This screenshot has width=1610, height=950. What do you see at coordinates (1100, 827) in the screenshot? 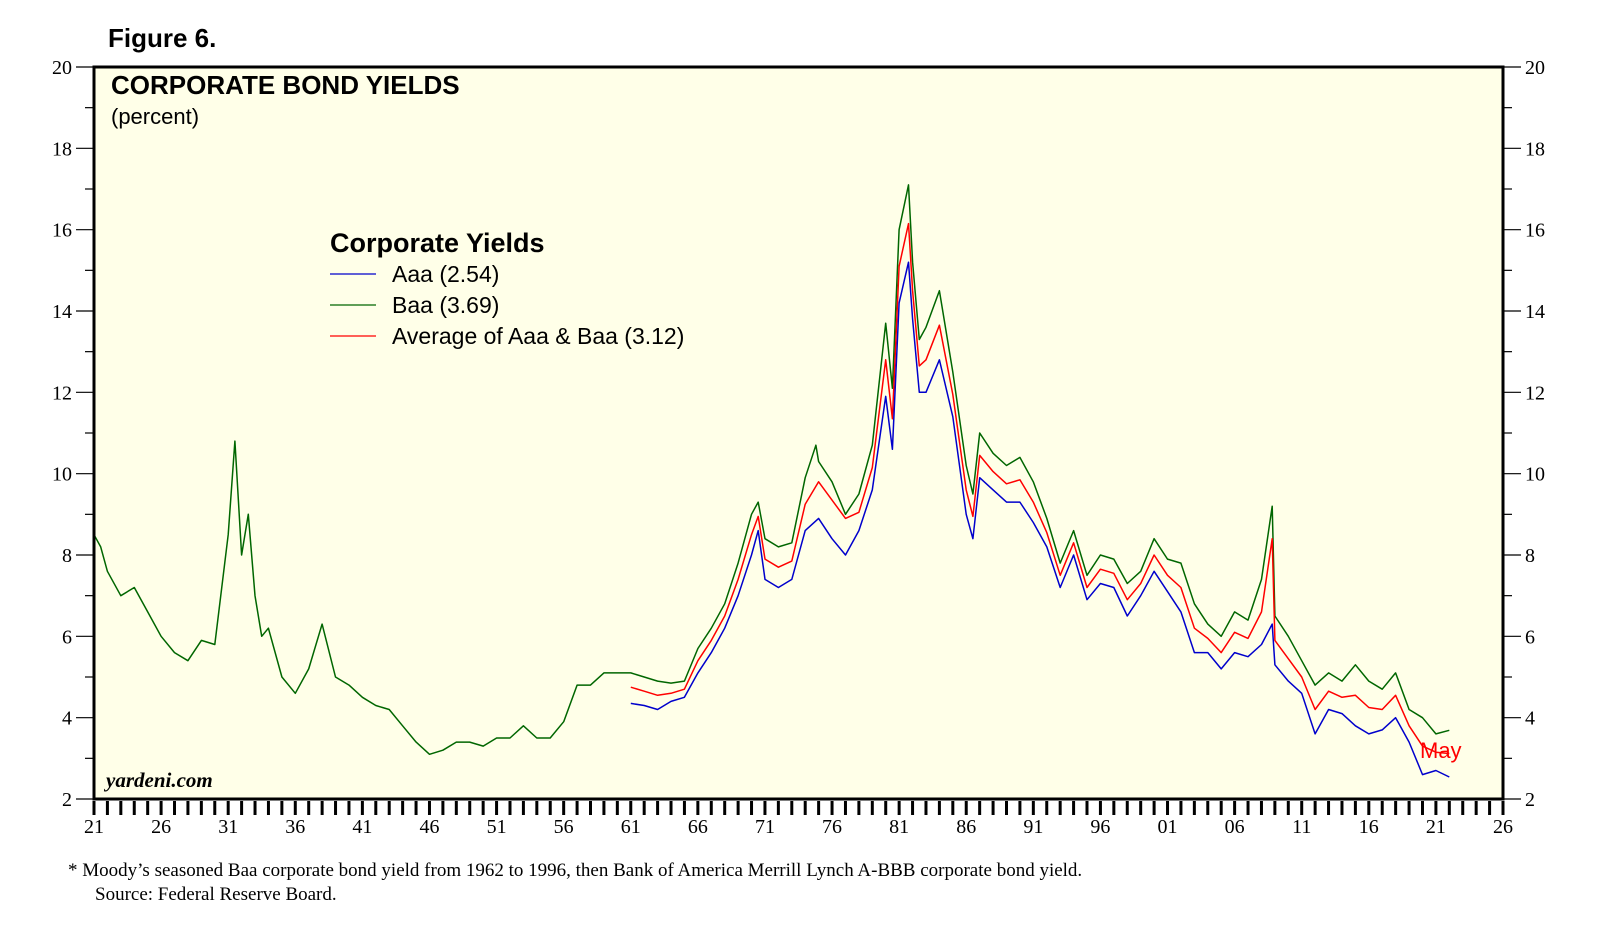
I see `x-tick-label: 96` at bounding box center [1100, 827].